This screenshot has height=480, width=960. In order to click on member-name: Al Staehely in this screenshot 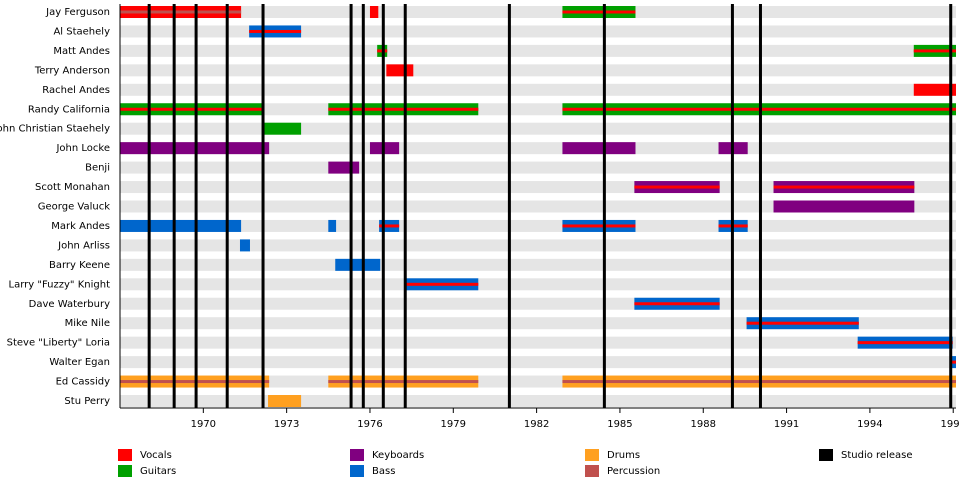, I will do `click(81, 31)`.